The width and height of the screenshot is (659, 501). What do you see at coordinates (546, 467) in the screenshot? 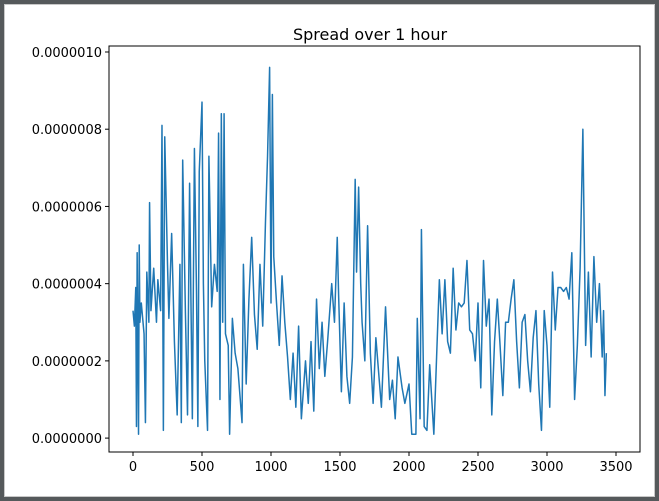
I see `x-tick-label: 3000` at bounding box center [546, 467].